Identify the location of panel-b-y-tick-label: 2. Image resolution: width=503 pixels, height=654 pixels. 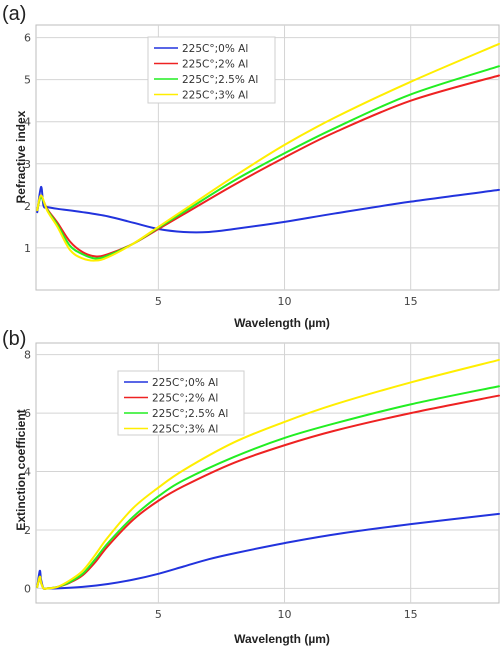
(27, 530).